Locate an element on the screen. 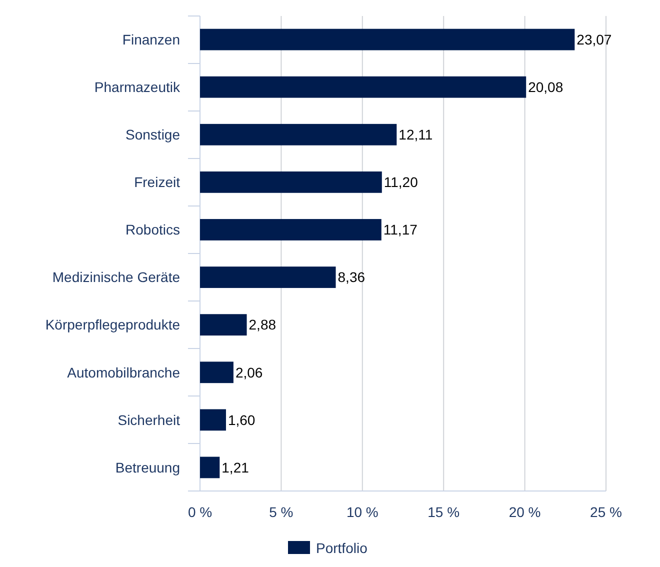  text: 2,06 is located at coordinates (249, 372).